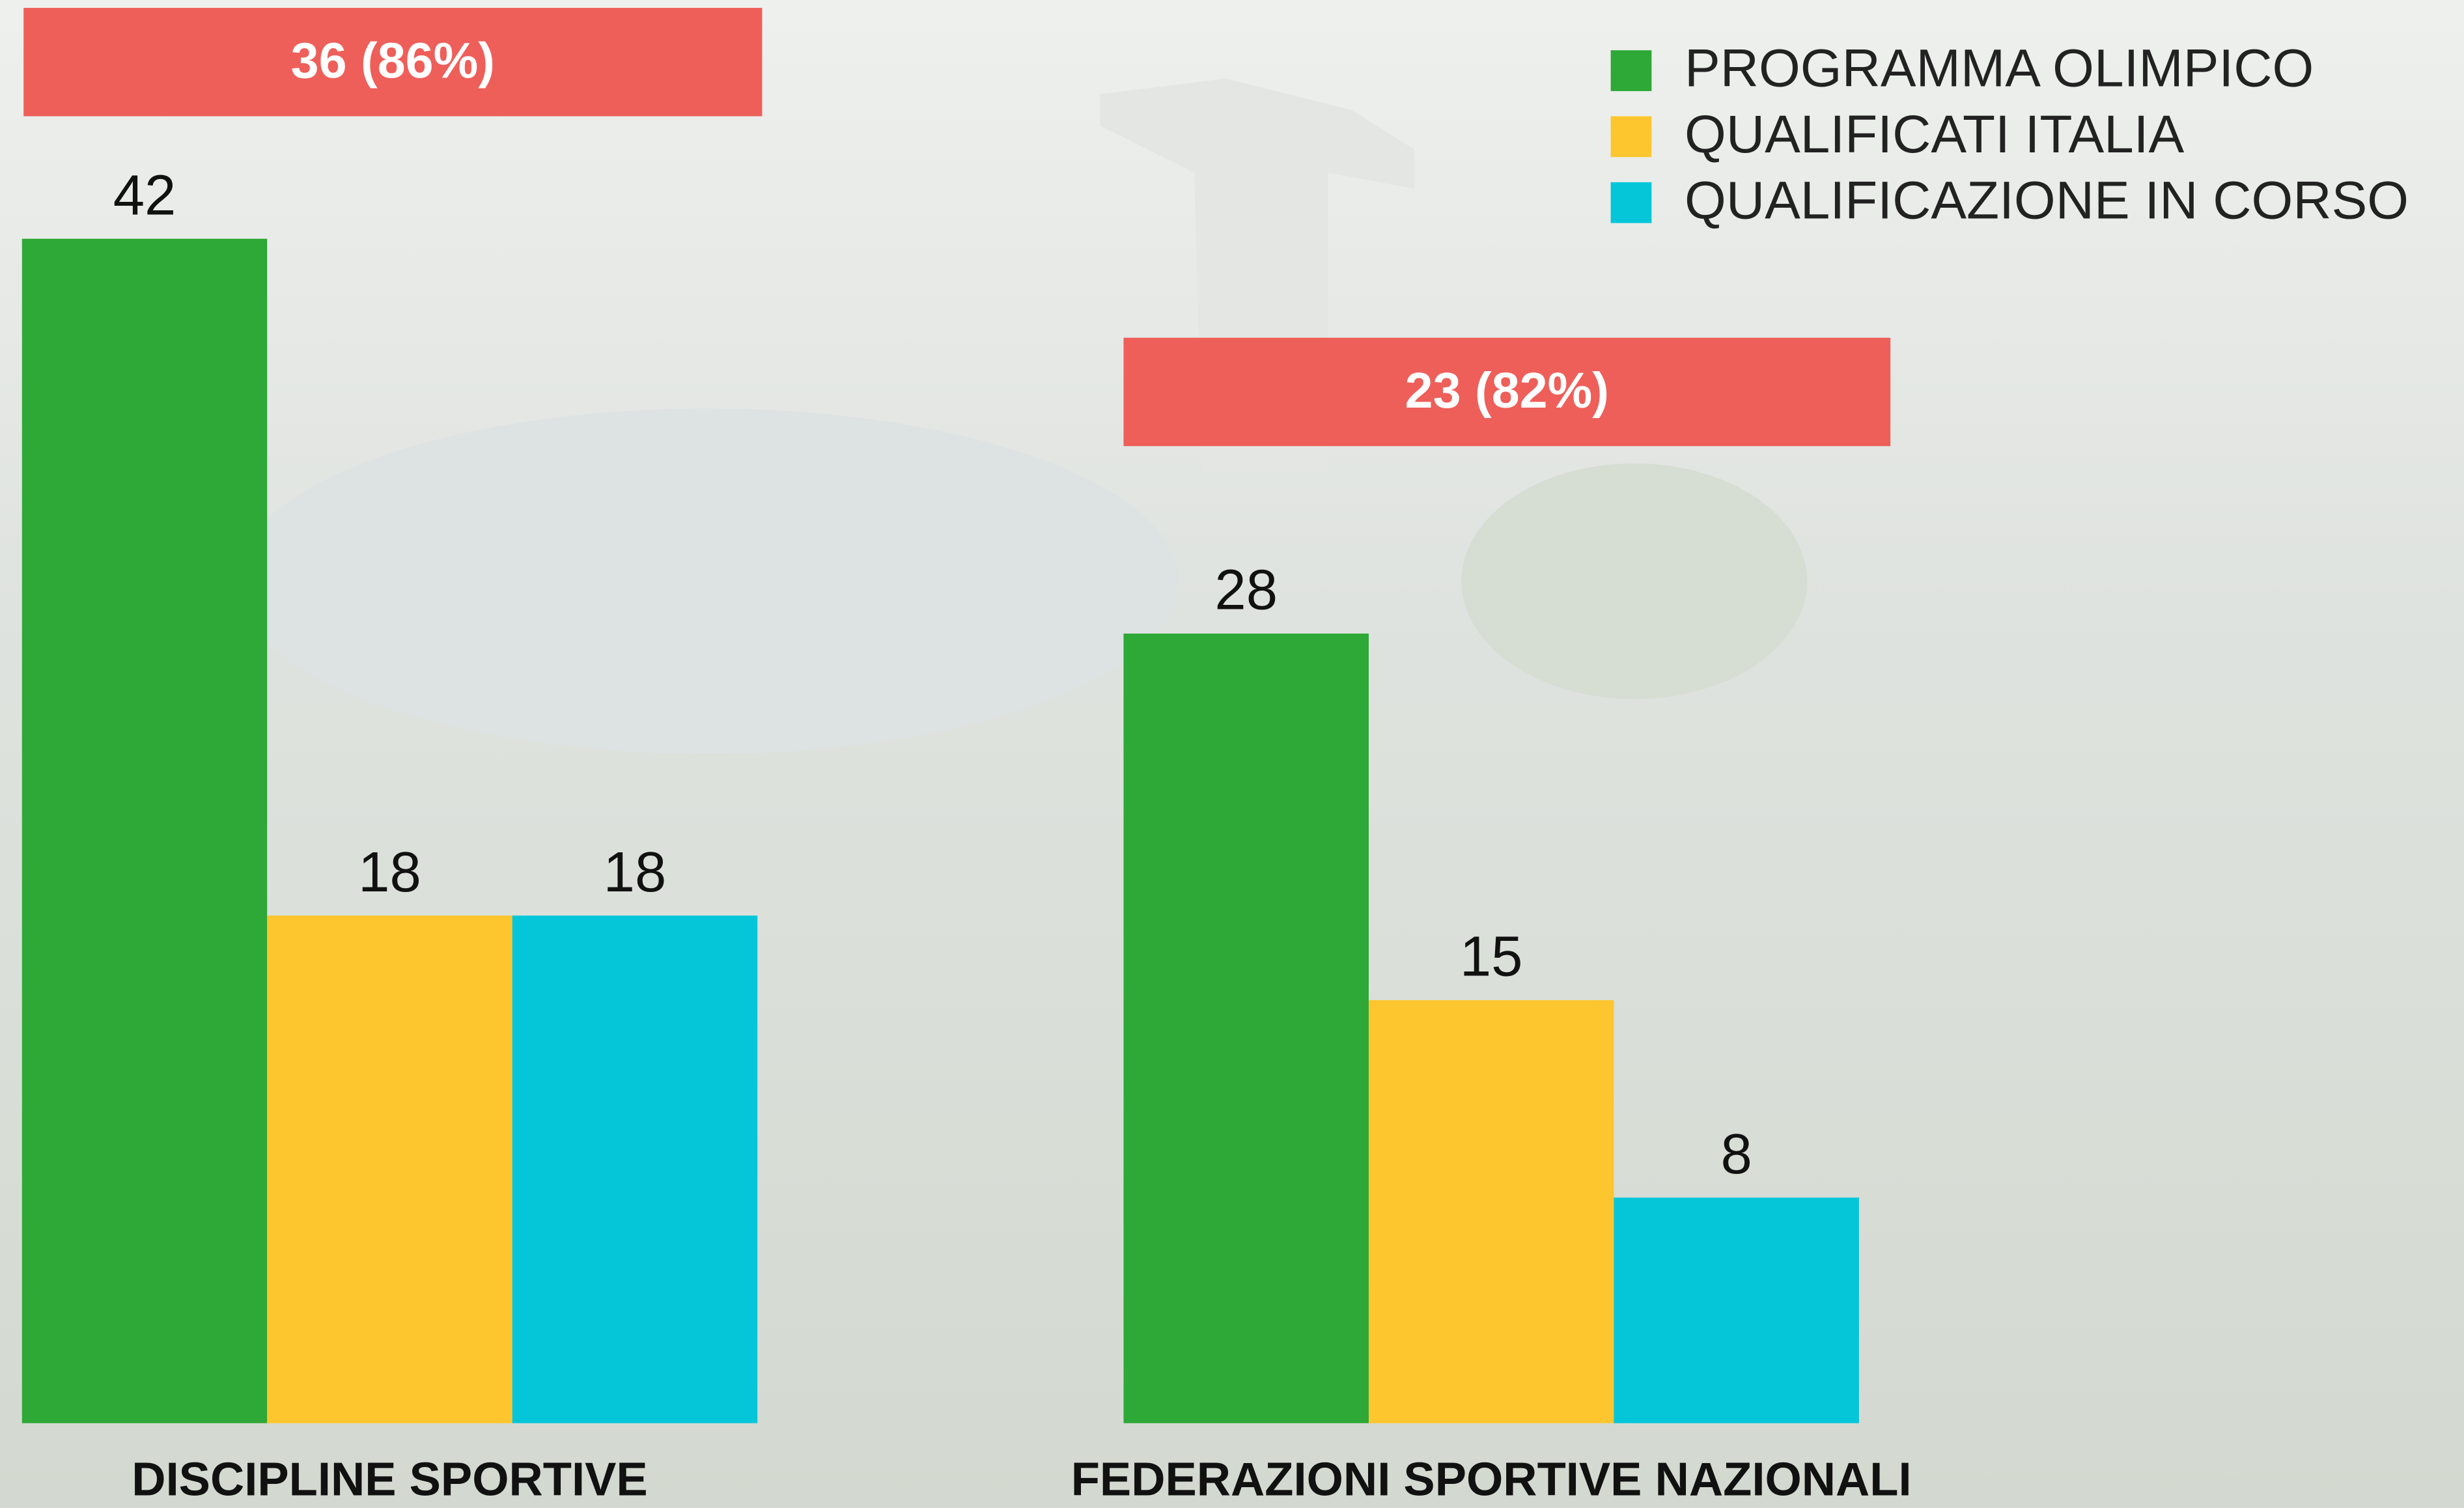 Image resolution: width=2464 pixels, height=1508 pixels. Describe the element at coordinates (1736, 1154) in the screenshot. I see `value-label: 8` at that location.